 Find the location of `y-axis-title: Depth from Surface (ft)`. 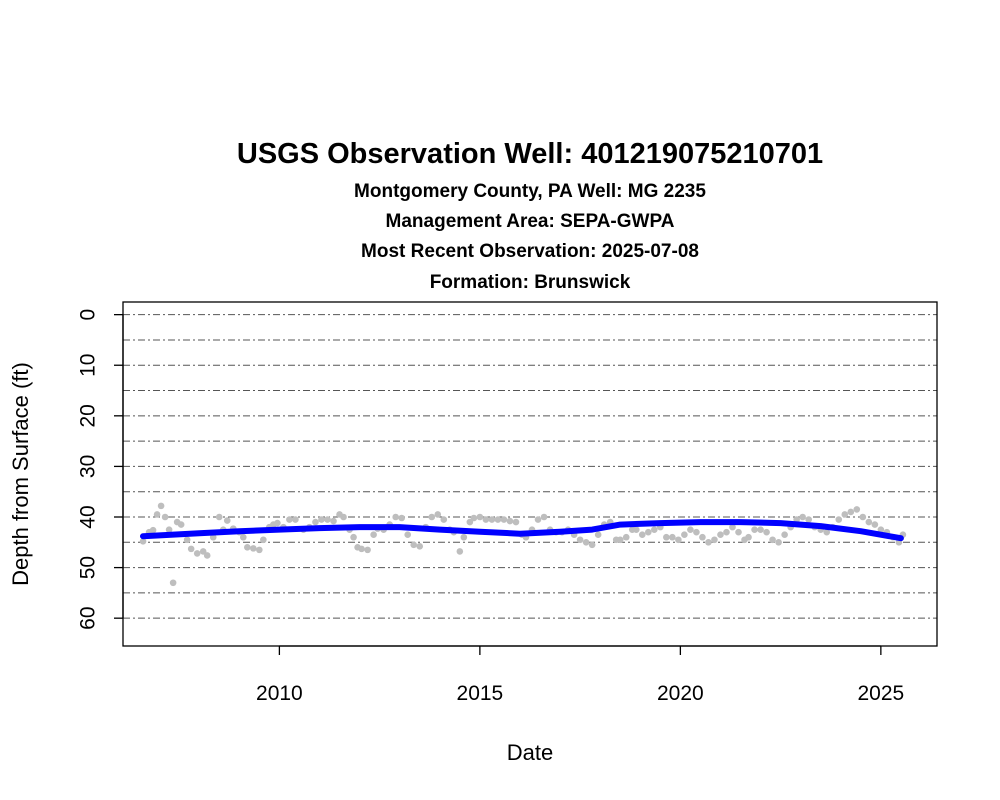

y-axis-title: Depth from Surface (ft) is located at coordinates (20, 474).